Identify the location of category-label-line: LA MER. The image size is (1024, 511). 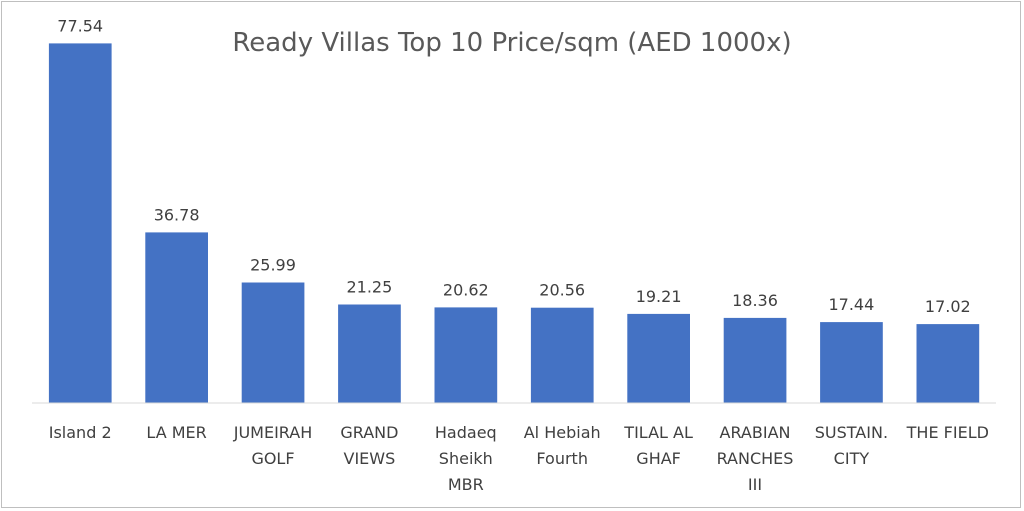
(176, 432).